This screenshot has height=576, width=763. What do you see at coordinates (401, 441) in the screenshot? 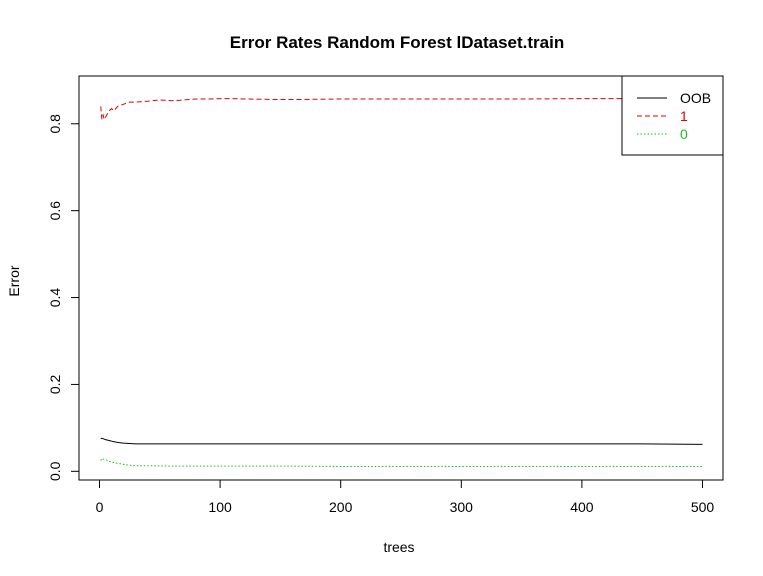
I see `series-line-oob` at bounding box center [401, 441].